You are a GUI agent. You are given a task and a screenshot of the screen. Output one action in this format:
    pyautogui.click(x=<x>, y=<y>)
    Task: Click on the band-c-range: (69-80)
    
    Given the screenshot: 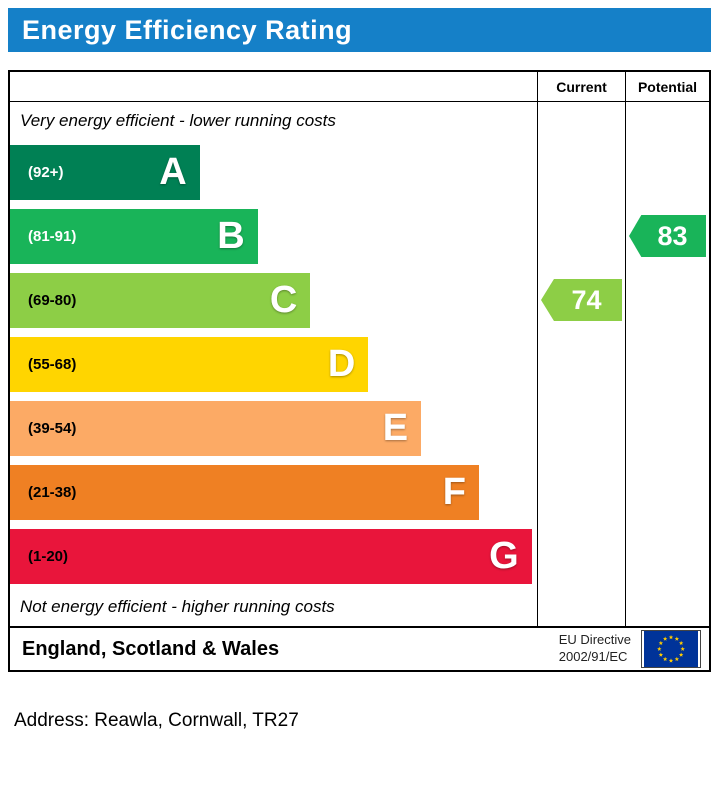 What is the action you would take?
    pyautogui.click(x=52, y=300)
    